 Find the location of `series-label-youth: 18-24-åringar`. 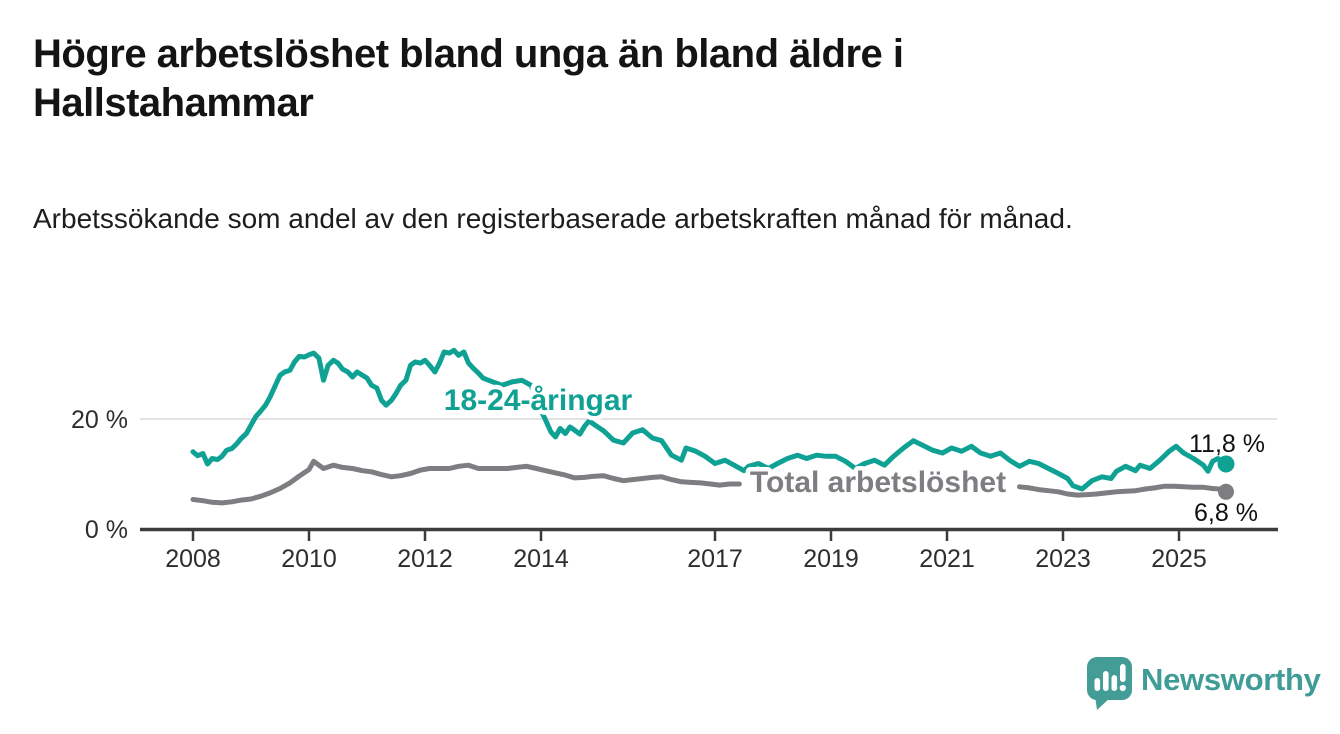

series-label-youth: 18-24-åringar is located at coordinates (538, 400).